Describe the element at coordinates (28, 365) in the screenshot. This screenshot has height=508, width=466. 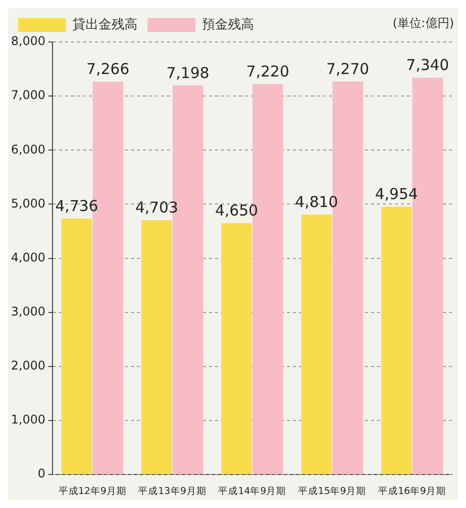
I see `y-tick-label: 2,000` at that location.